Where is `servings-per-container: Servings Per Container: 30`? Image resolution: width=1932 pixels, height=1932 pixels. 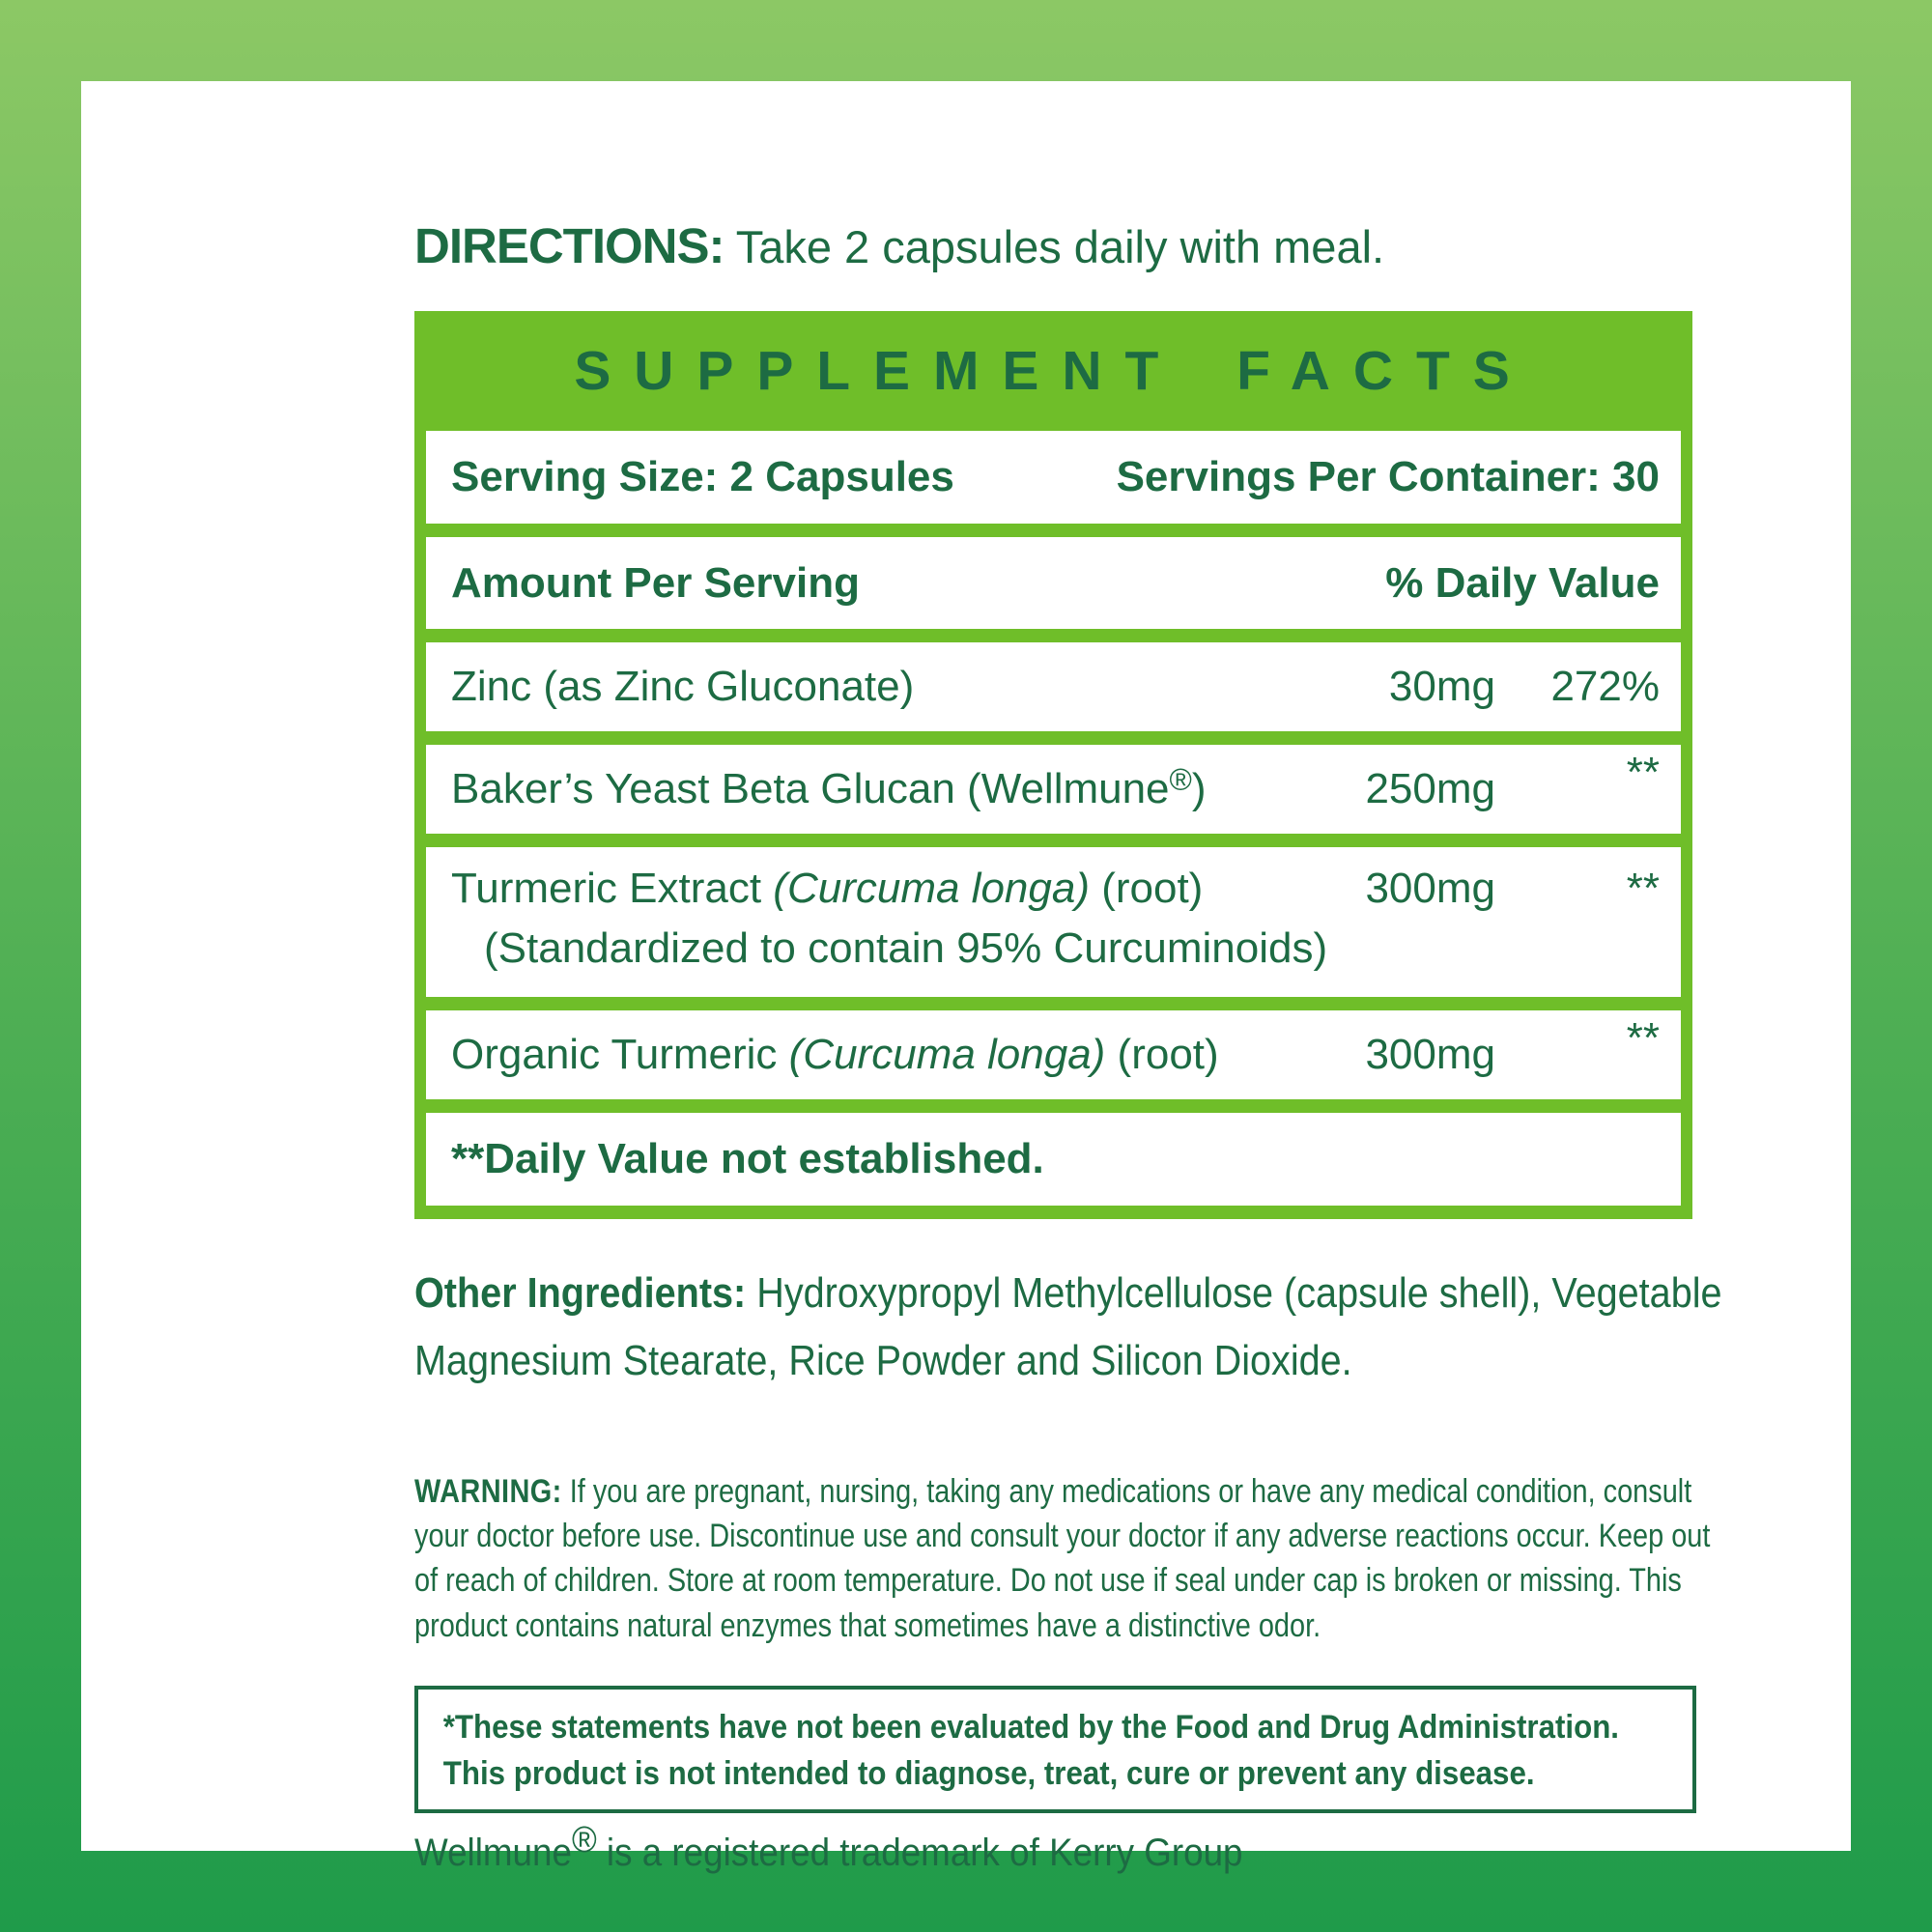 servings-per-container: Servings Per Container: 30 is located at coordinates (1388, 476).